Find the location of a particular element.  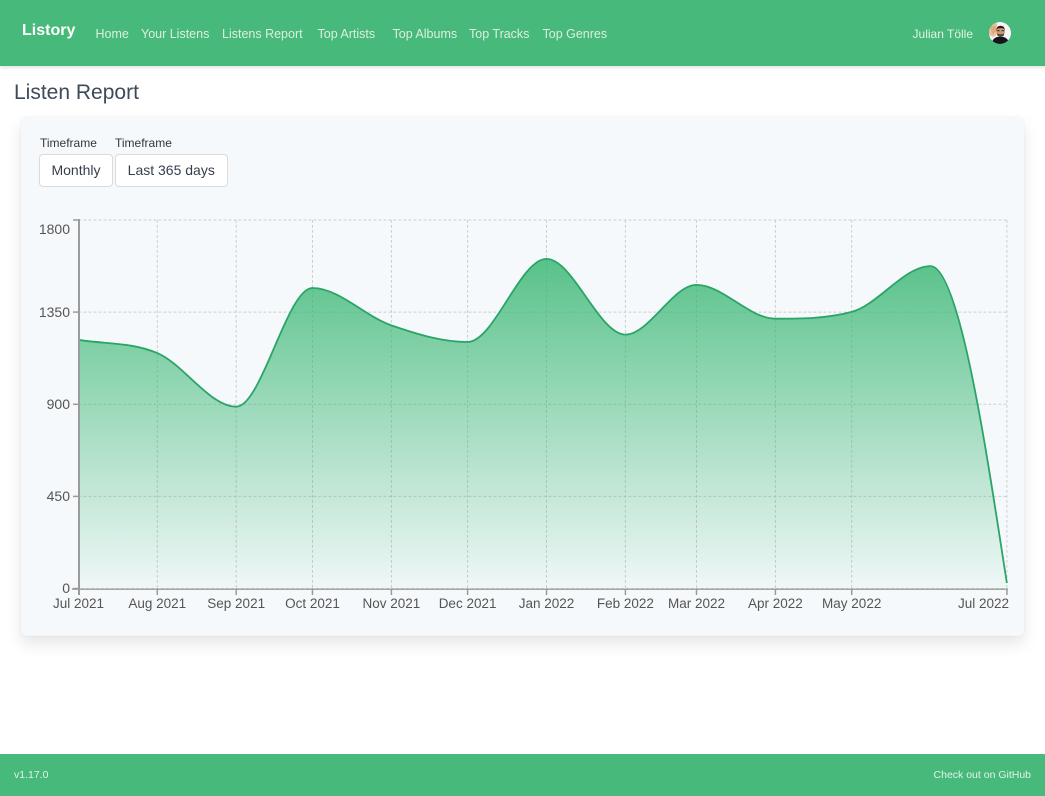

svg-text: Jan 2022 is located at coordinates (547, 603).